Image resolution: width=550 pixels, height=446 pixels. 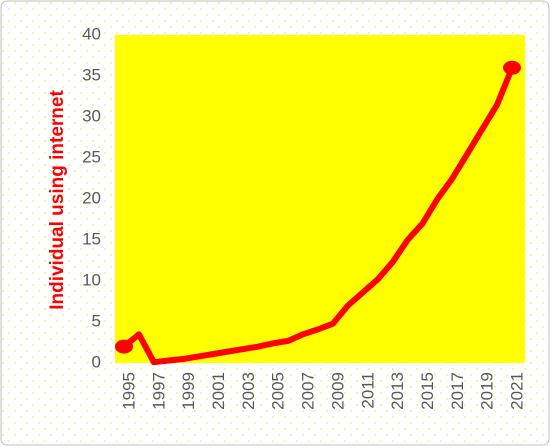 I want to click on y-tick-label: 30, so click(x=91, y=115).